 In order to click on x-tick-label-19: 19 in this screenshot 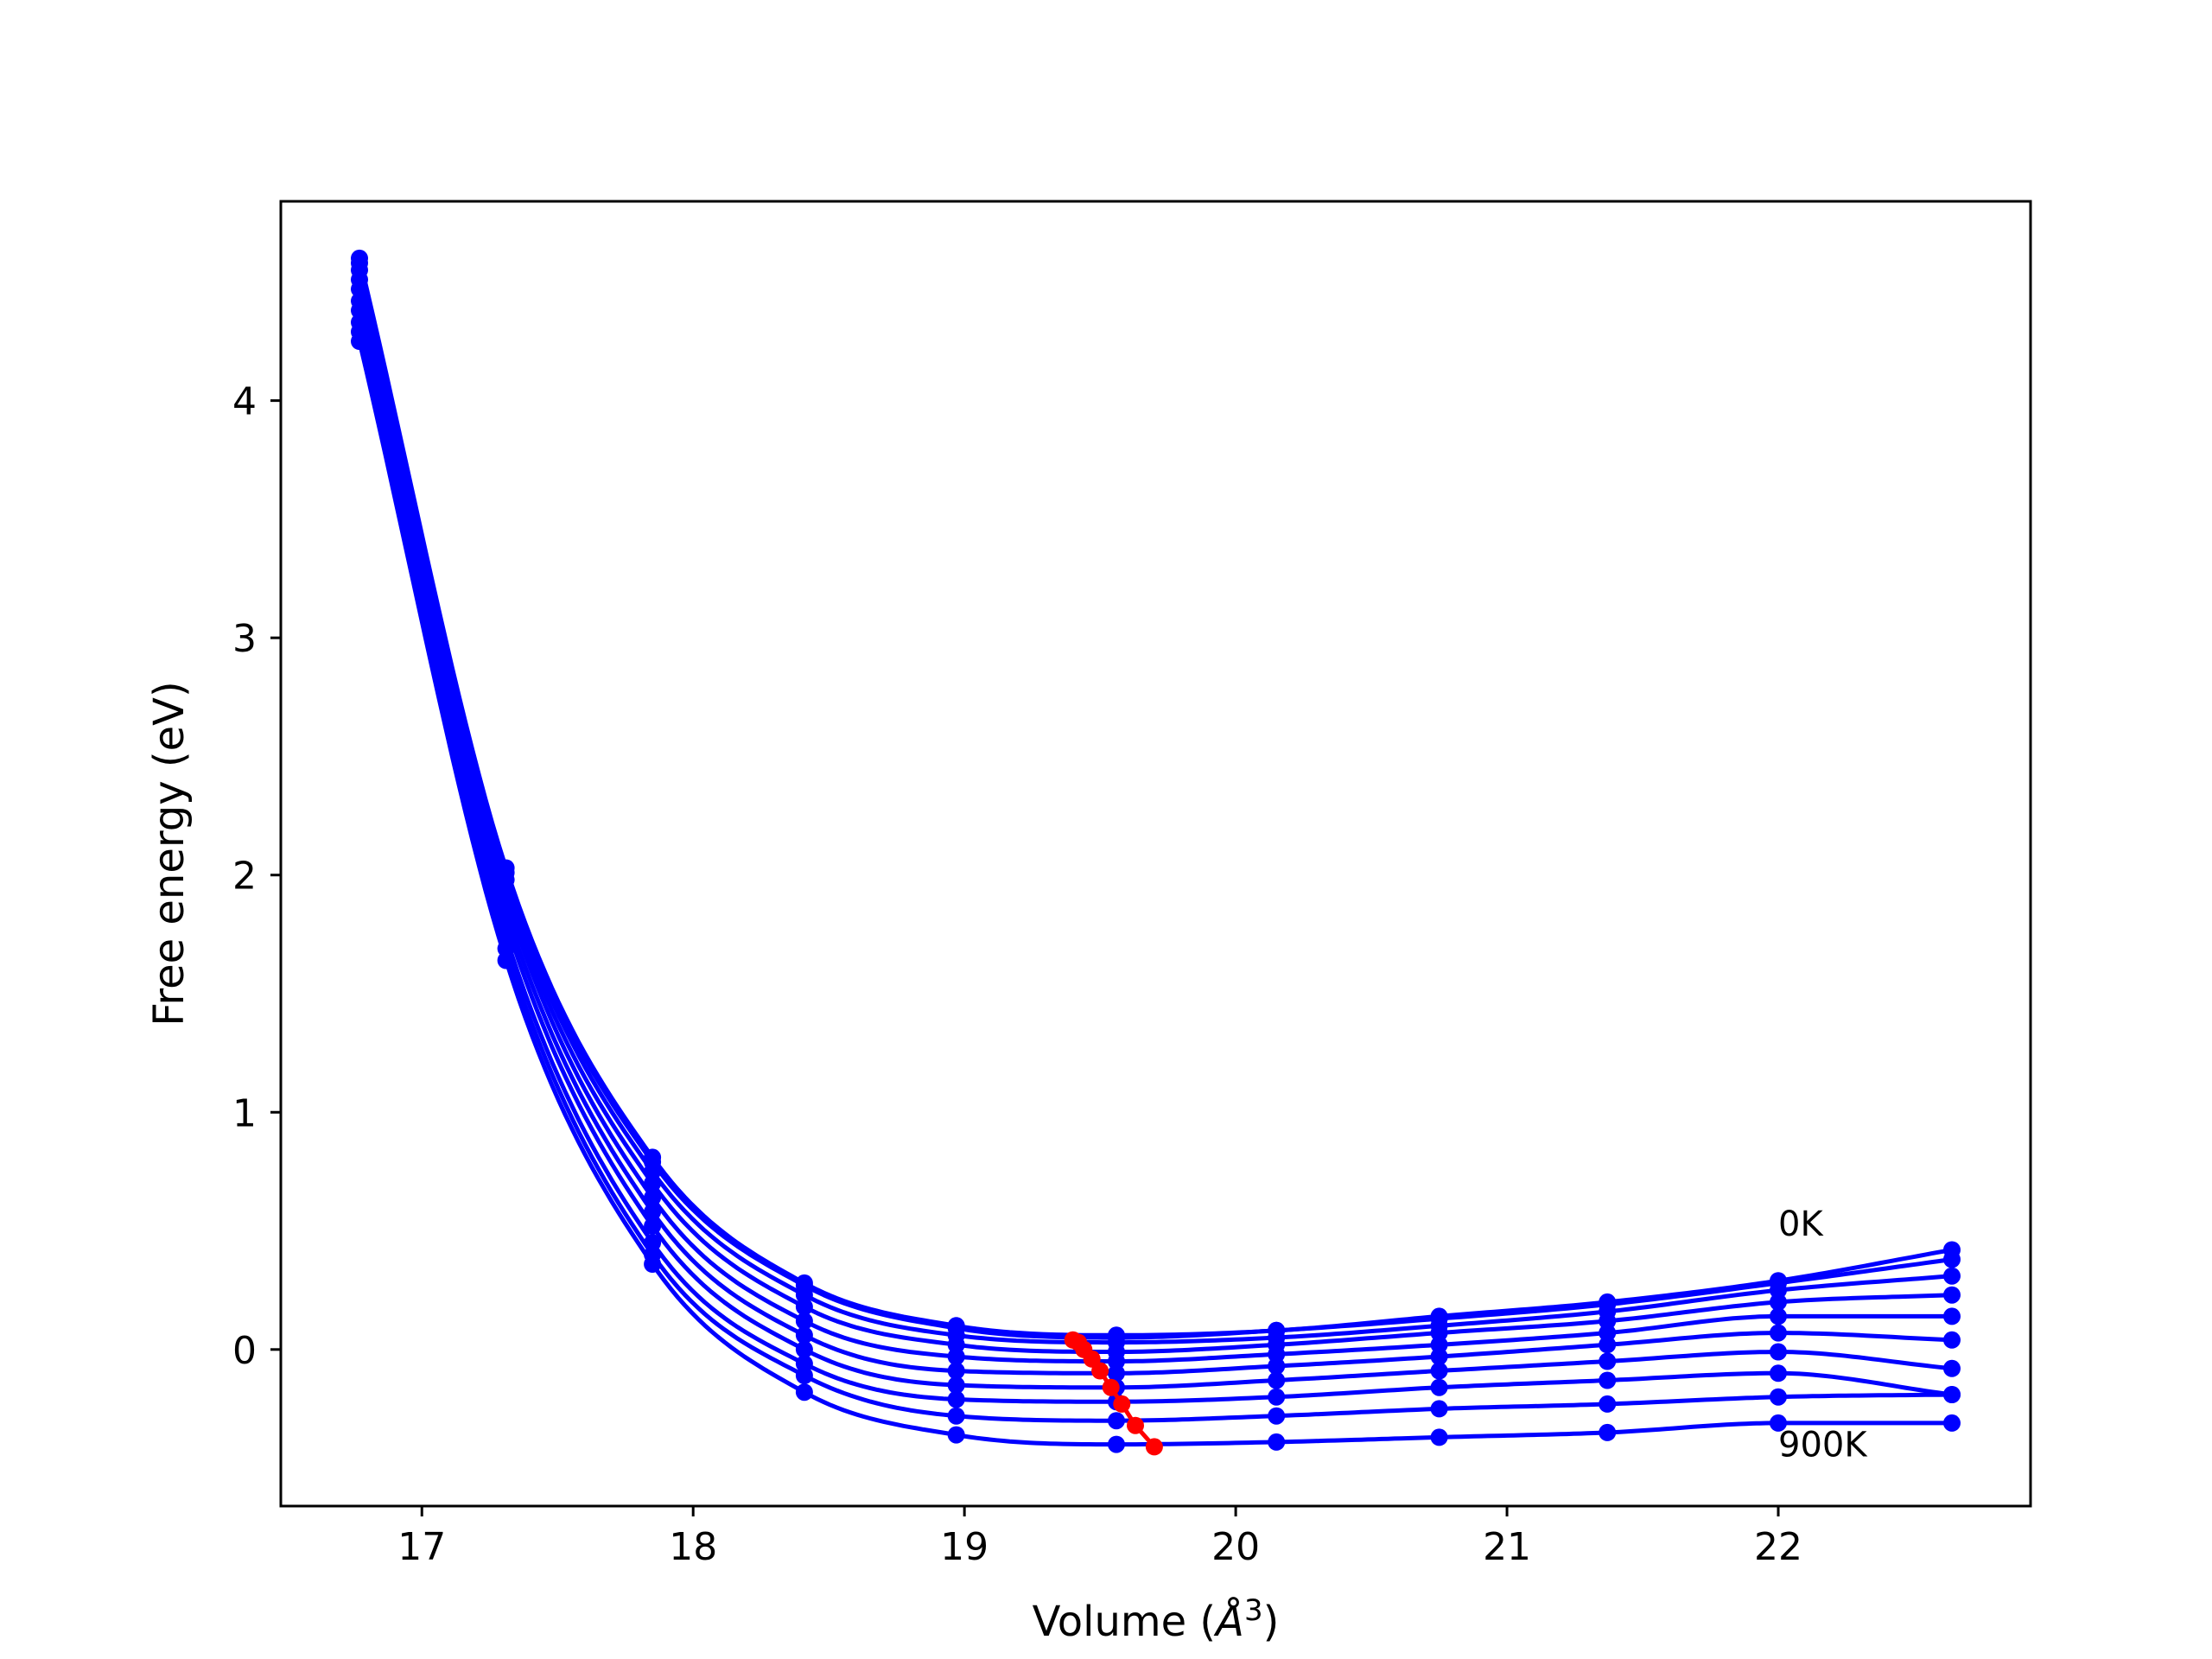, I will do `click(964, 1547)`.